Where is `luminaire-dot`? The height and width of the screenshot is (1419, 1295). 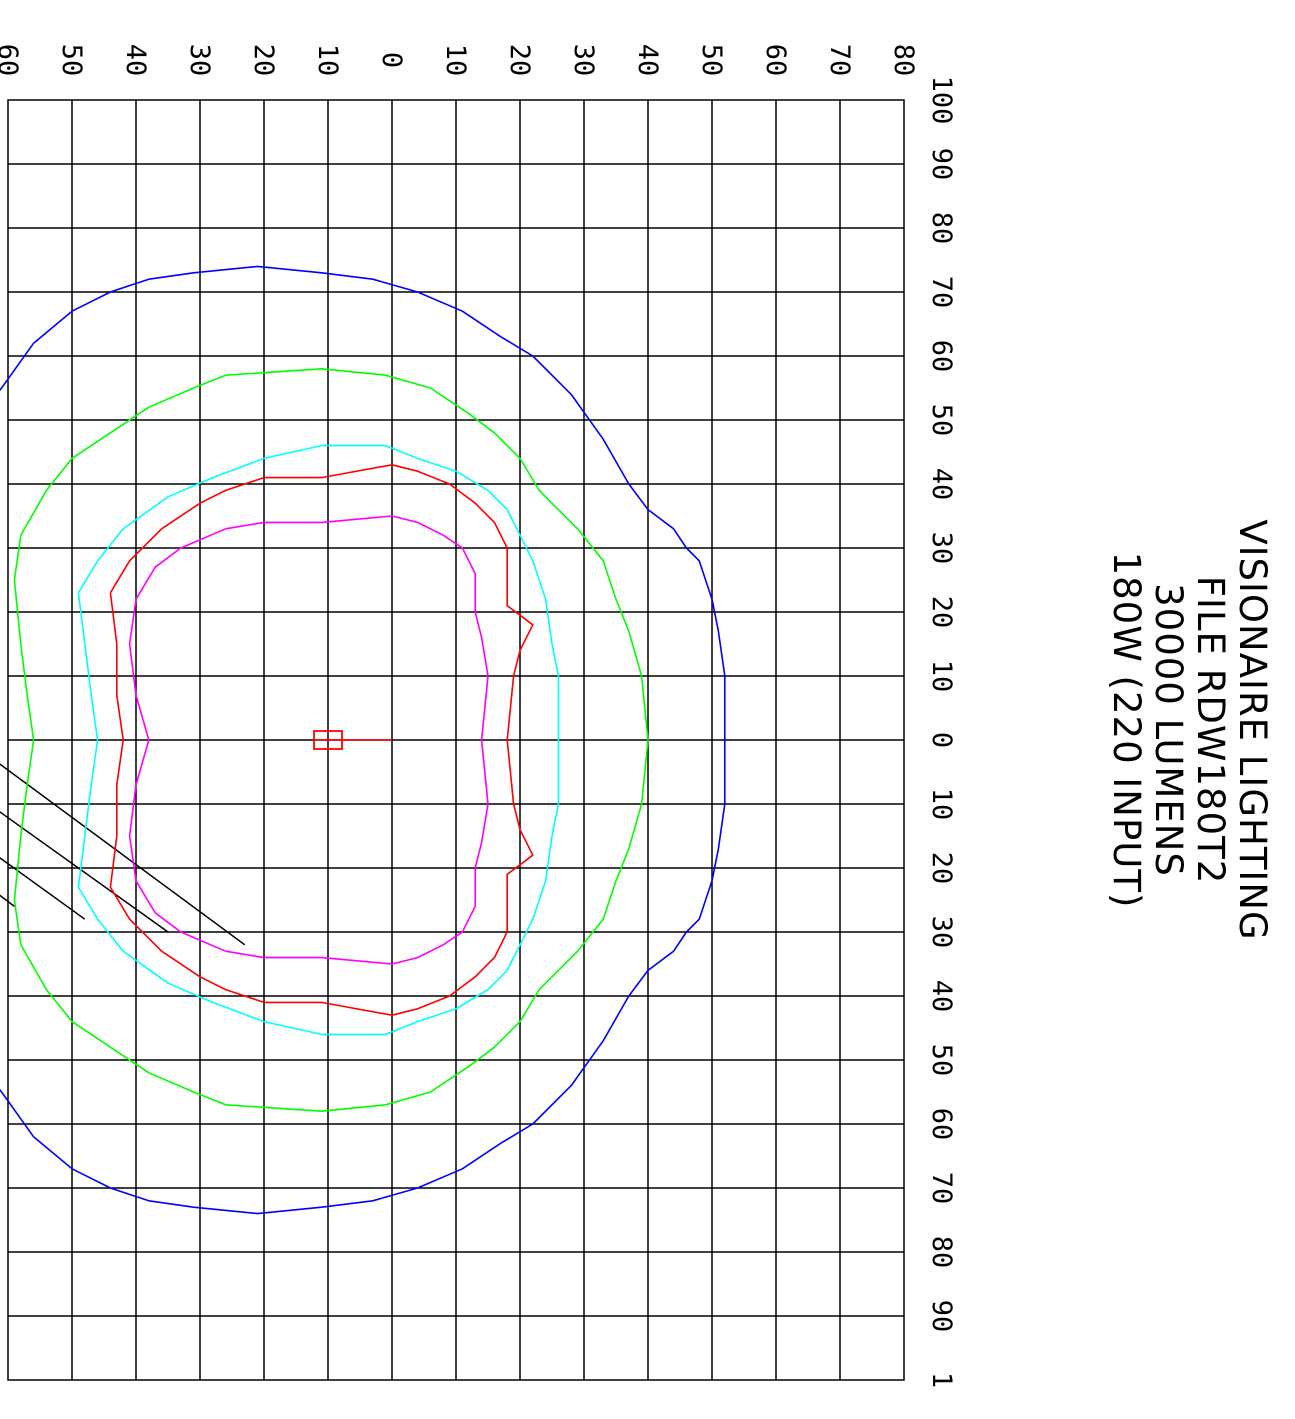
luminaire-dot is located at coordinates (328, 740).